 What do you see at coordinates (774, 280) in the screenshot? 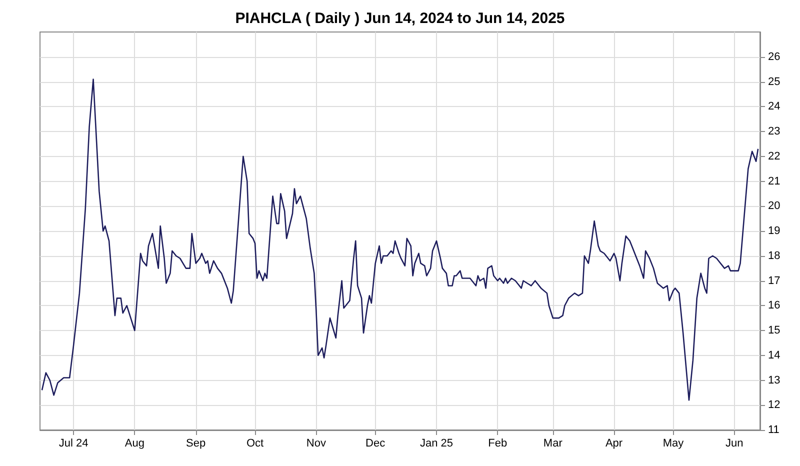
I see `y-tick-label: 17` at bounding box center [774, 280].